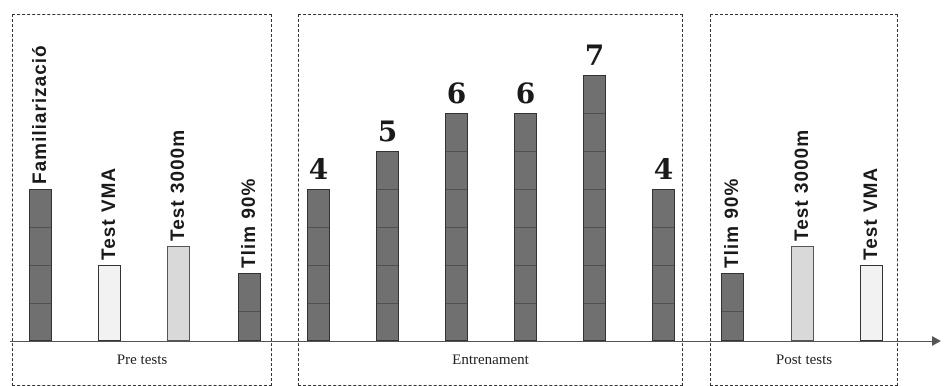 The image size is (944, 386). Describe the element at coordinates (40, 114) in the screenshot. I see `bar-label-rotated: Familiarizació` at that location.